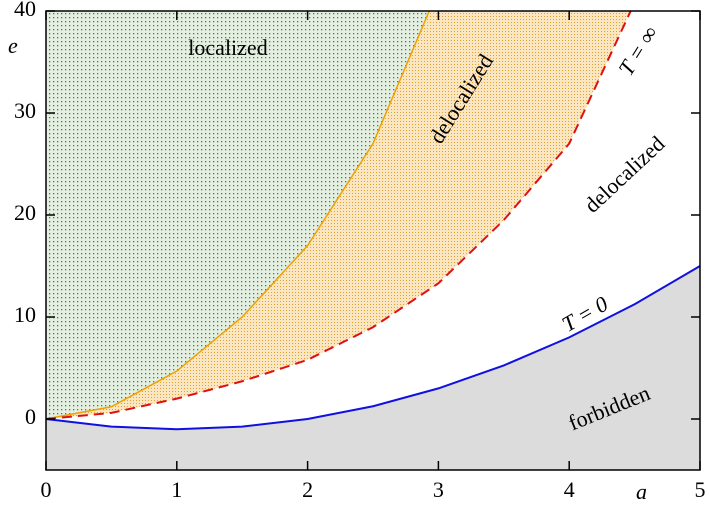 The image size is (710, 506). What do you see at coordinates (307, 489) in the screenshot?
I see `x-tick-label: 2` at bounding box center [307, 489].